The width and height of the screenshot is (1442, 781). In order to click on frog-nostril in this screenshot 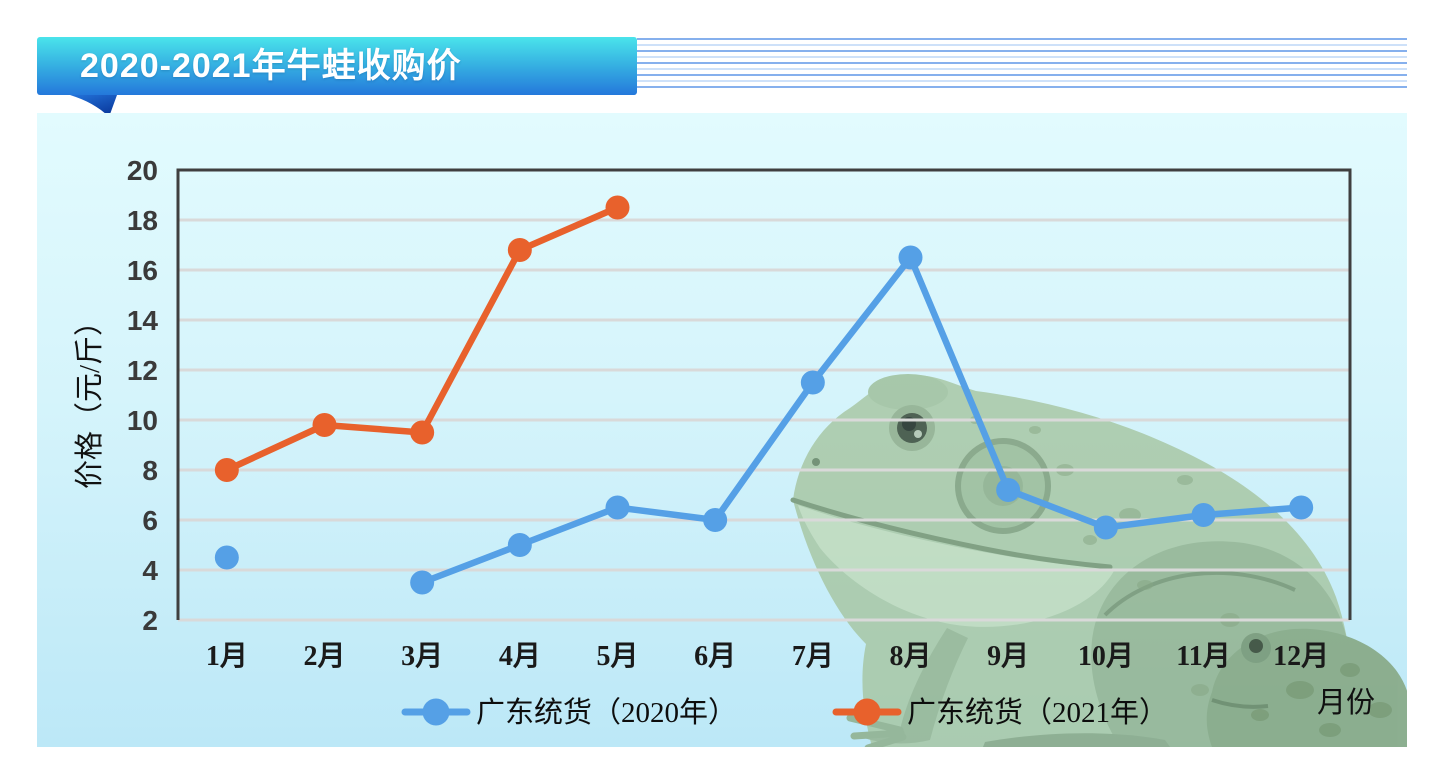, I will do `click(816, 462)`.